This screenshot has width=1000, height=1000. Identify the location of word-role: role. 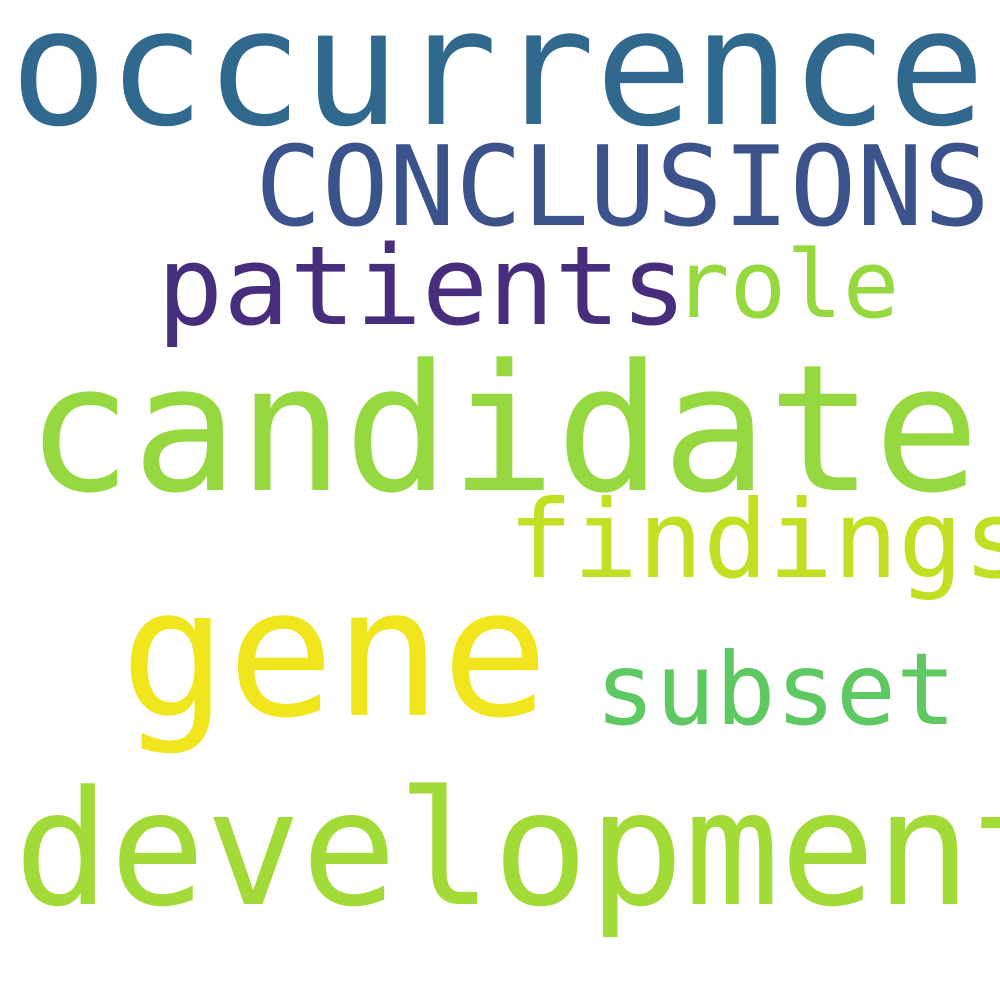
(786, 285).